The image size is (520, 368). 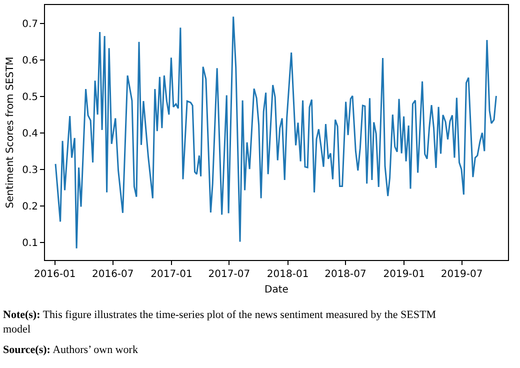 I want to click on x-tick-label: 2019-01, so click(x=404, y=274).